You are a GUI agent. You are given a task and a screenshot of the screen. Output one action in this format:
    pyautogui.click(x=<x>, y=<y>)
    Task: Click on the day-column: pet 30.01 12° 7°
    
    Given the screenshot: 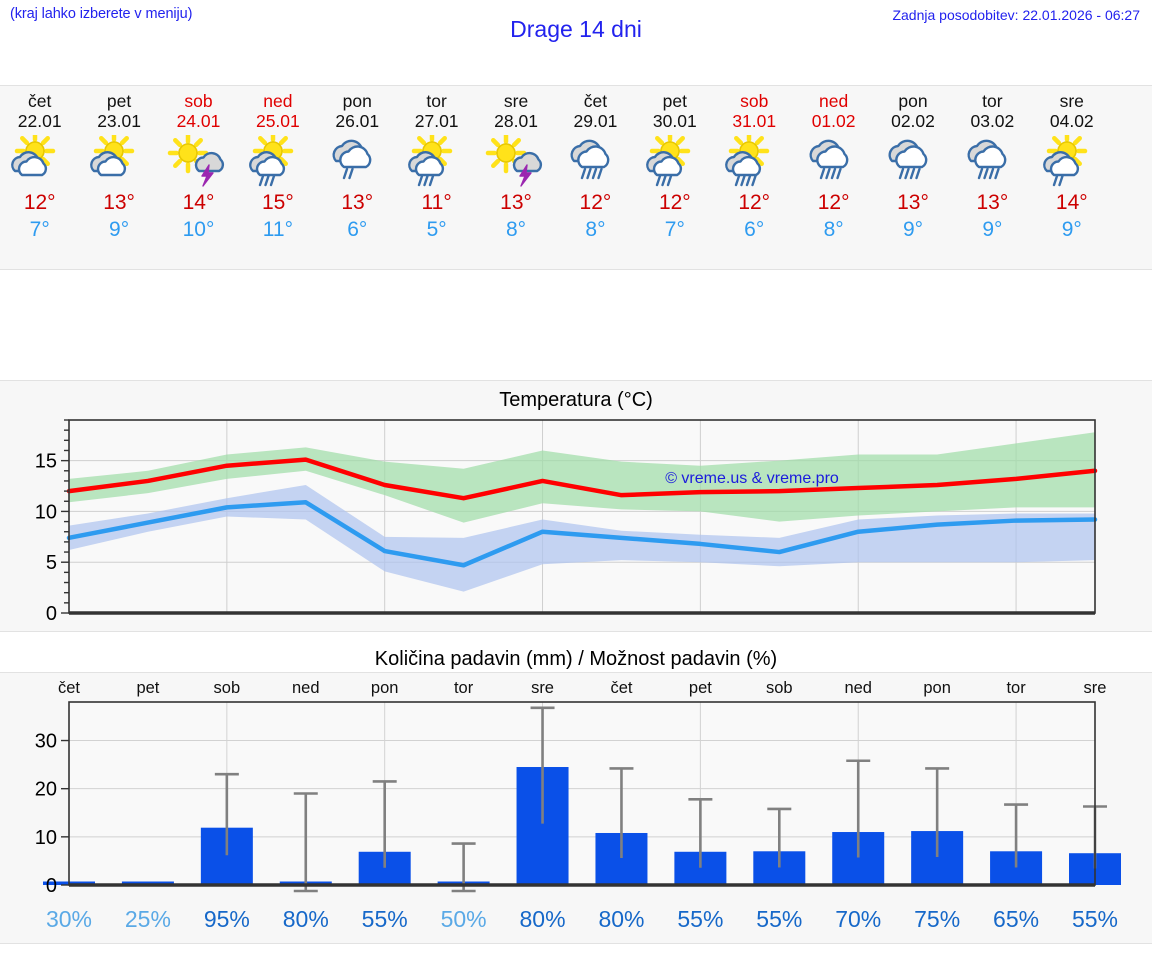 What is the action you would take?
    pyautogui.click(x=674, y=177)
    